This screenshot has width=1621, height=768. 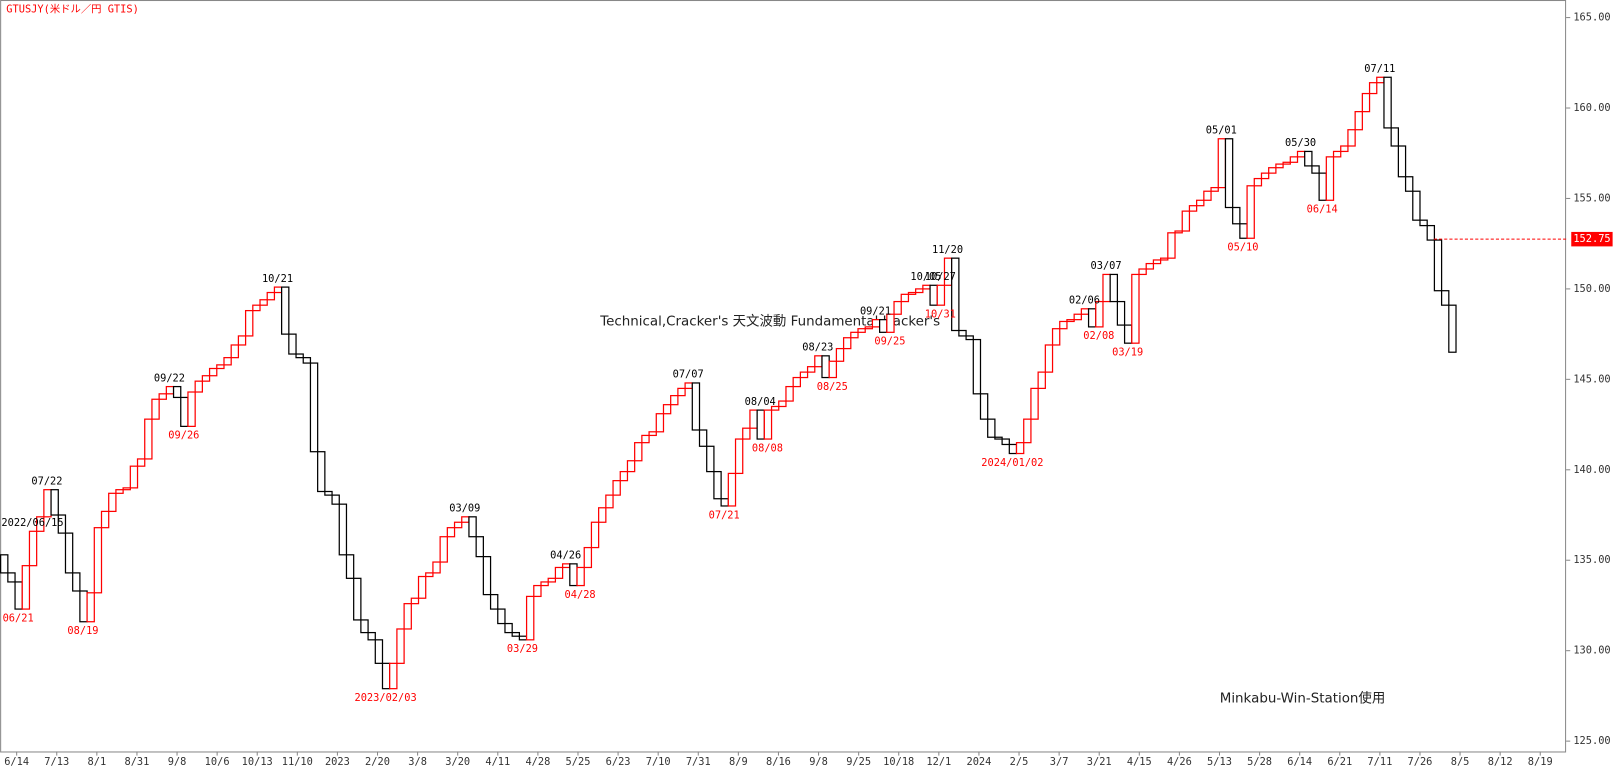 What do you see at coordinates (1059, 762) in the screenshot?
I see `x-tick-label: 3/7` at bounding box center [1059, 762].